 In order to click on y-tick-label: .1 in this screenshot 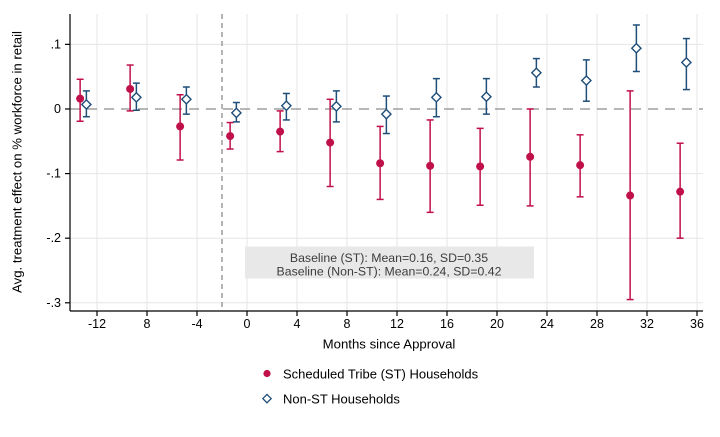, I will do `click(56, 44)`.